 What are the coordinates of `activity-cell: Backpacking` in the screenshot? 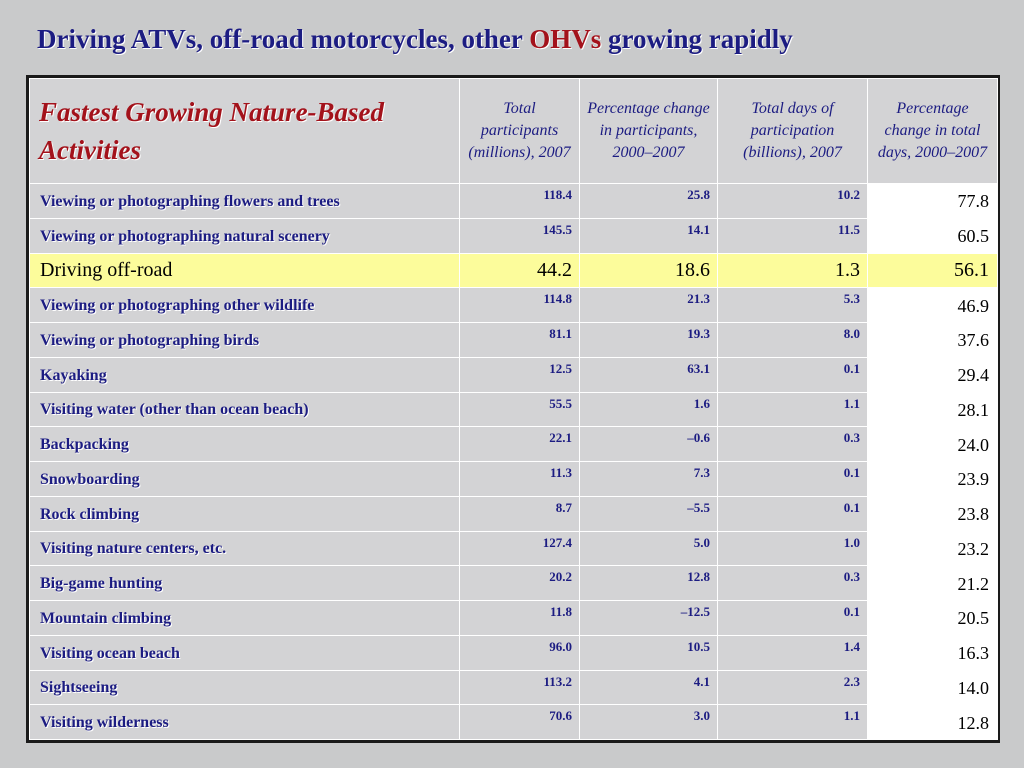 It's located at (244, 444).